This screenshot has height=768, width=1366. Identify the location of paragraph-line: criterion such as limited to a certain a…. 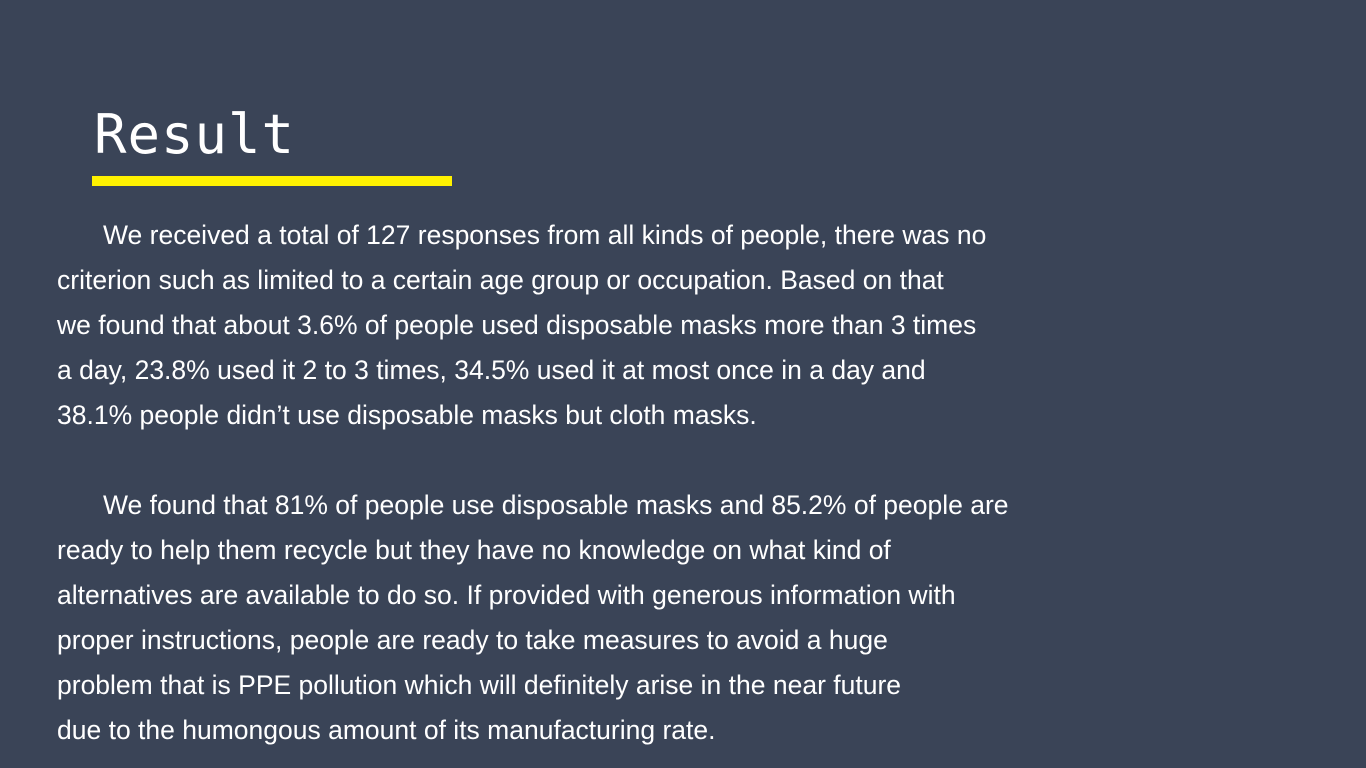
(500, 280).